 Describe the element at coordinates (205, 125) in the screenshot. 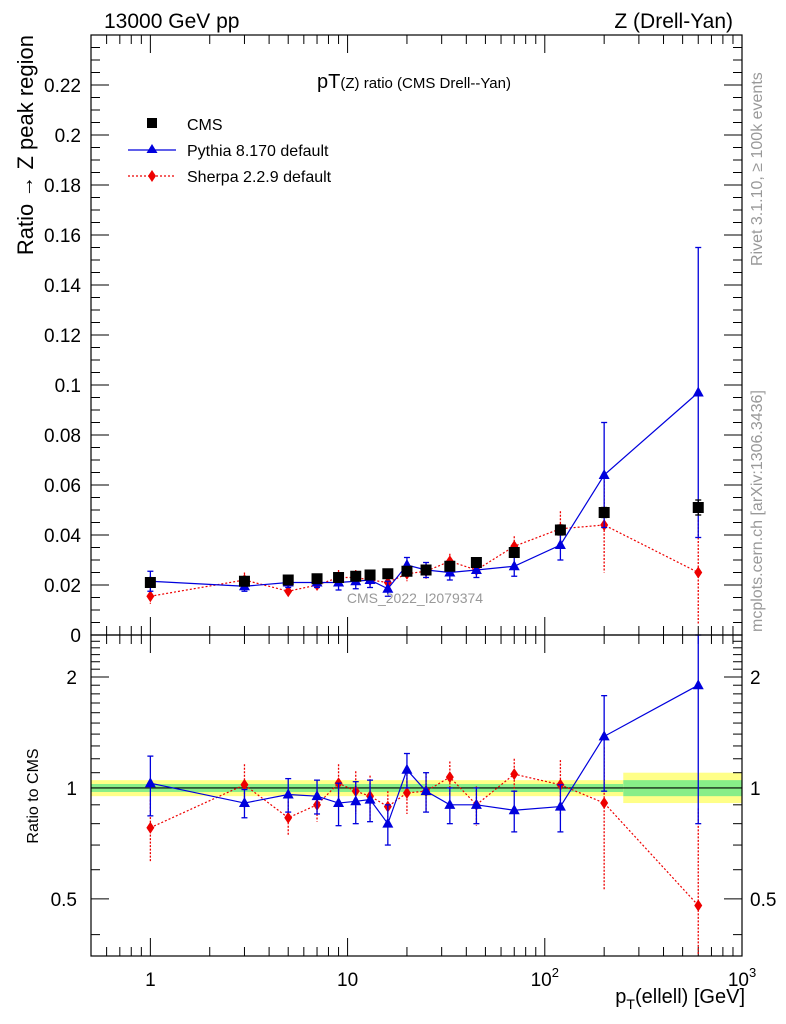

I see `legend-cms-label: CMS` at that location.